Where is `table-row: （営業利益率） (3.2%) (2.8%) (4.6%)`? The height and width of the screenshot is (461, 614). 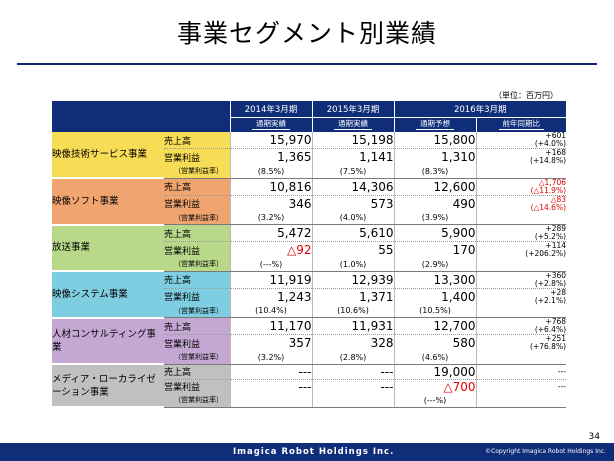 table-row: （営業利益率） (3.2%) (2.8%) (4.6%) is located at coordinates (309, 358).